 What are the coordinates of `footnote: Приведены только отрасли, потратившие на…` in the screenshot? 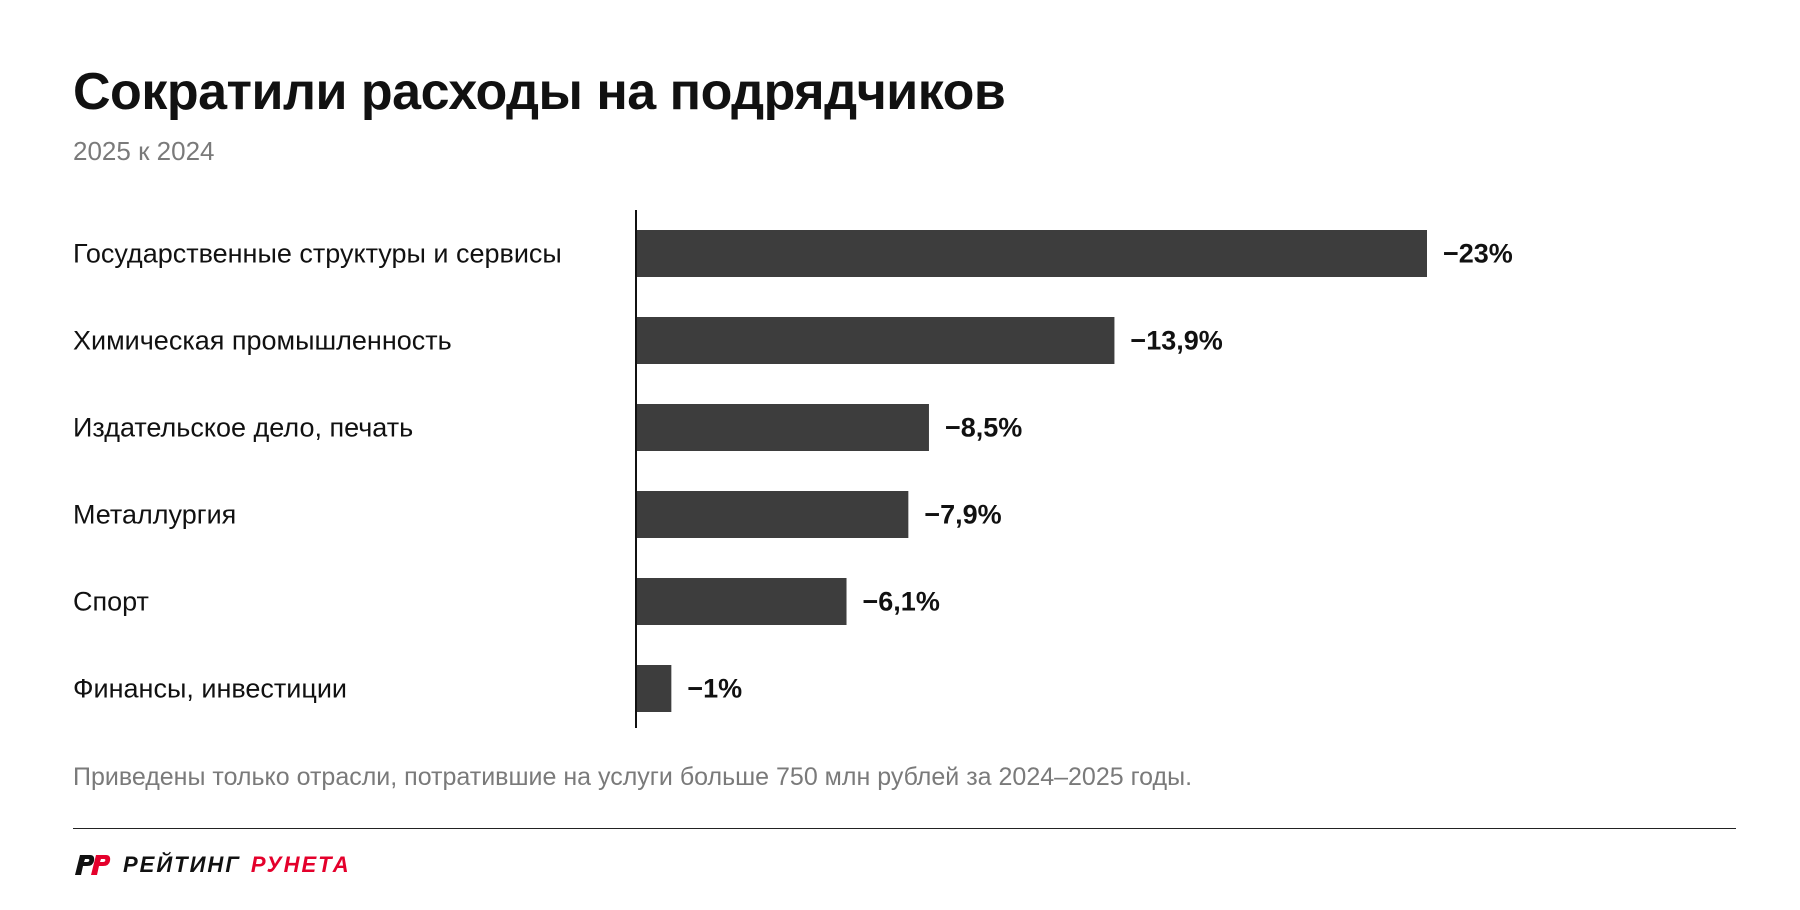 It's located at (633, 777).